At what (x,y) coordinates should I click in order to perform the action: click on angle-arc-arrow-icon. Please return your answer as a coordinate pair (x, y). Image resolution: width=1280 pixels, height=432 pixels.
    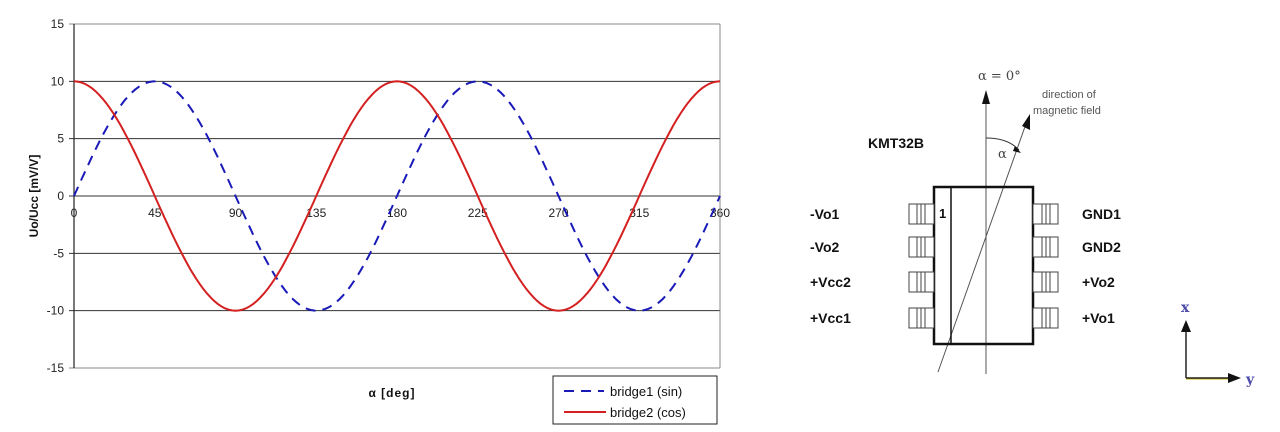
    Looking at the image, I should click on (1017, 149).